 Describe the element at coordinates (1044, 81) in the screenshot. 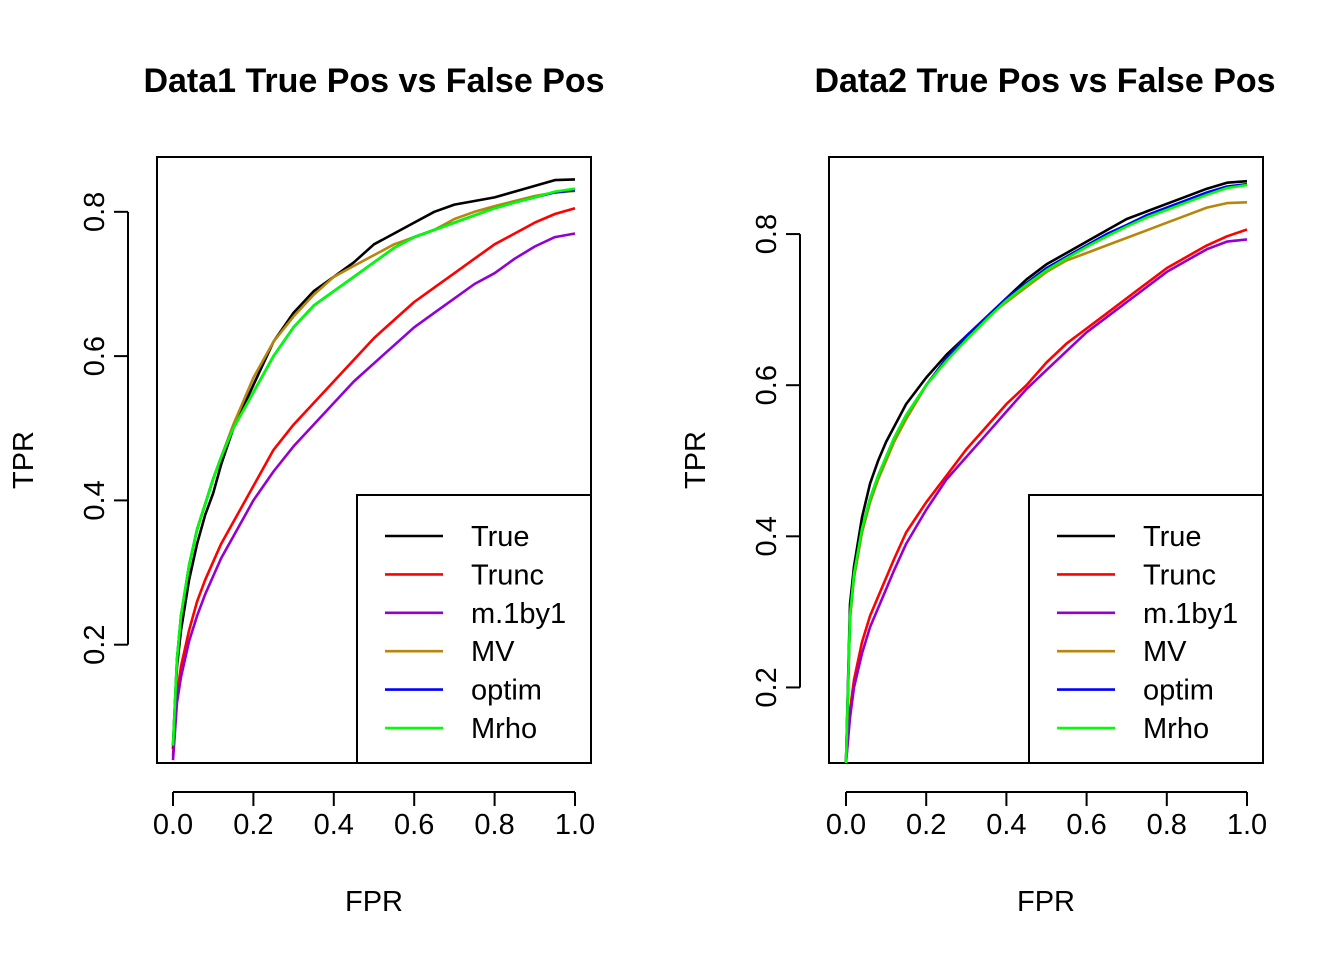

I see `chart-title: Data2 True Pos vs False Pos` at that location.